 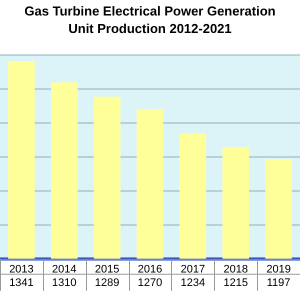 What do you see at coordinates (64, 269) in the screenshot?
I see `x-tick-label: 2014` at bounding box center [64, 269].